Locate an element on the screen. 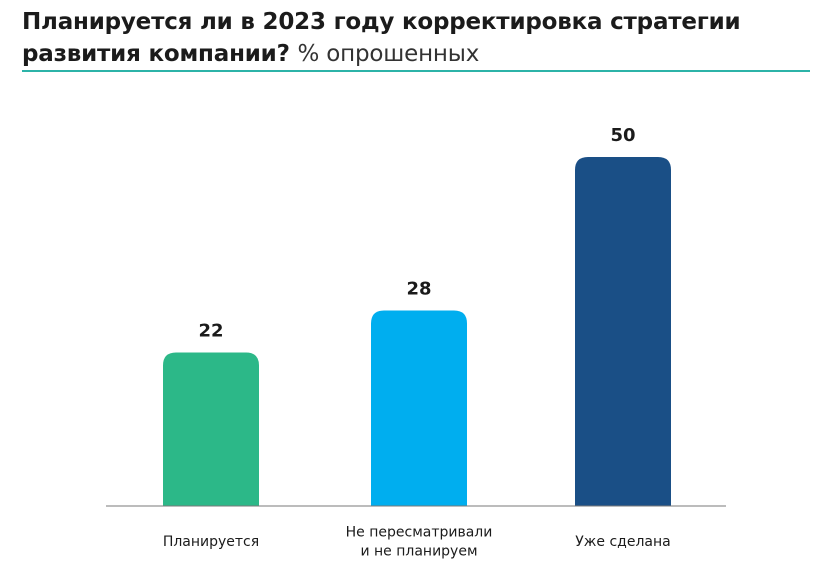 The image size is (814, 567). value-label-1: 22 is located at coordinates (210, 330).